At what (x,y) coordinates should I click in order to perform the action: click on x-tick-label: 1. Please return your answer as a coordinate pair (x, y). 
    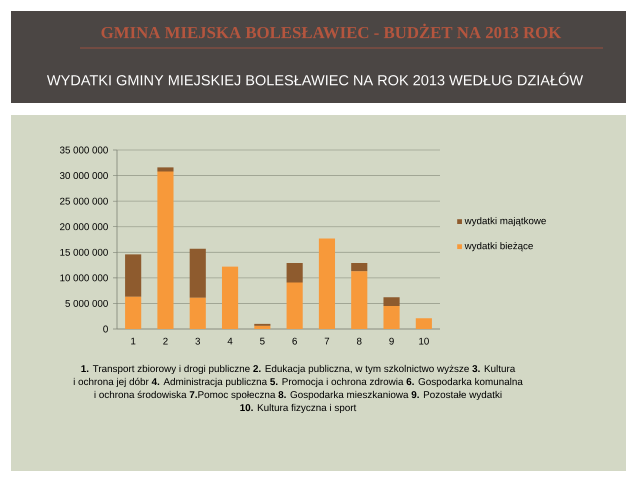
    Looking at the image, I should click on (133, 341).